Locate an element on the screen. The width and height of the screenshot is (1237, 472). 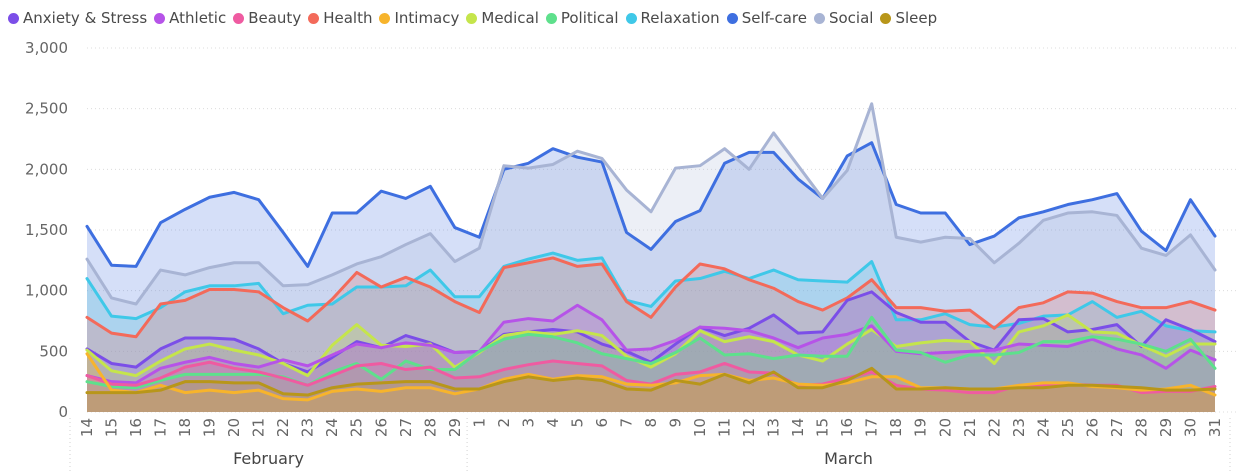
legend-item: Political is located at coordinates (582, 18).